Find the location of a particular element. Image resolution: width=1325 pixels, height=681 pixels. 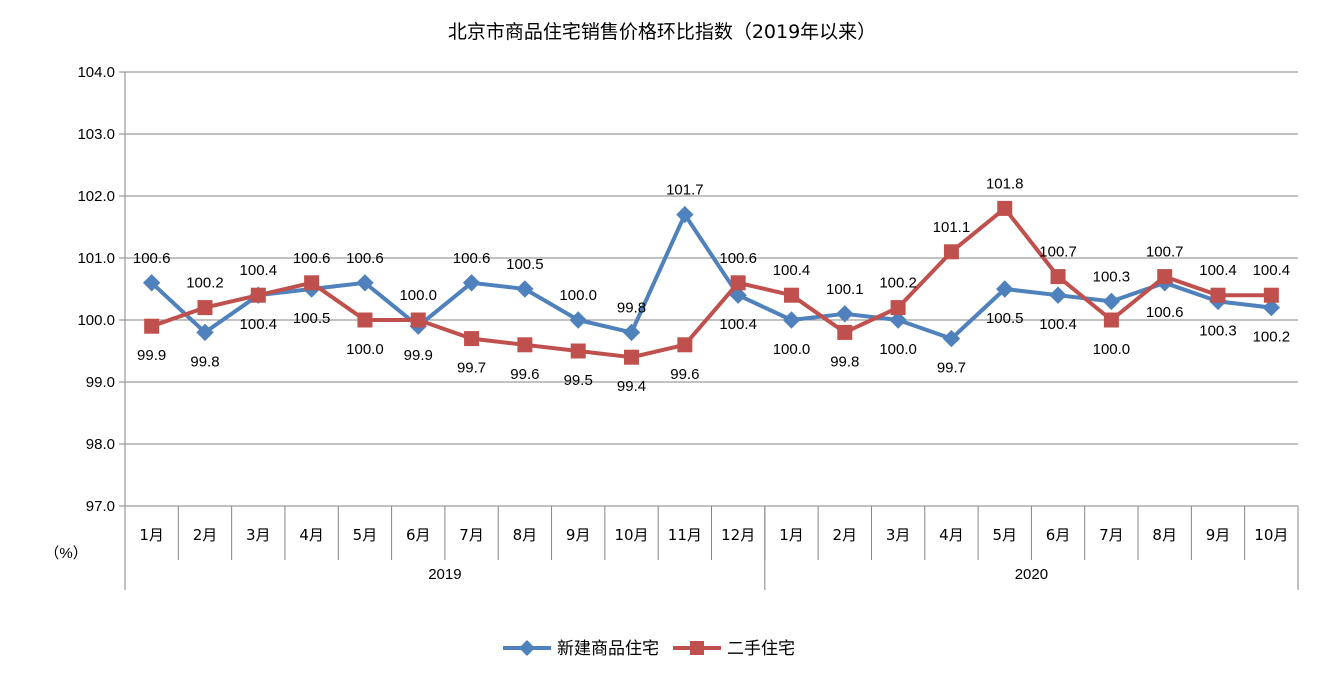

x-group-label: 2020 is located at coordinates (1031, 574).